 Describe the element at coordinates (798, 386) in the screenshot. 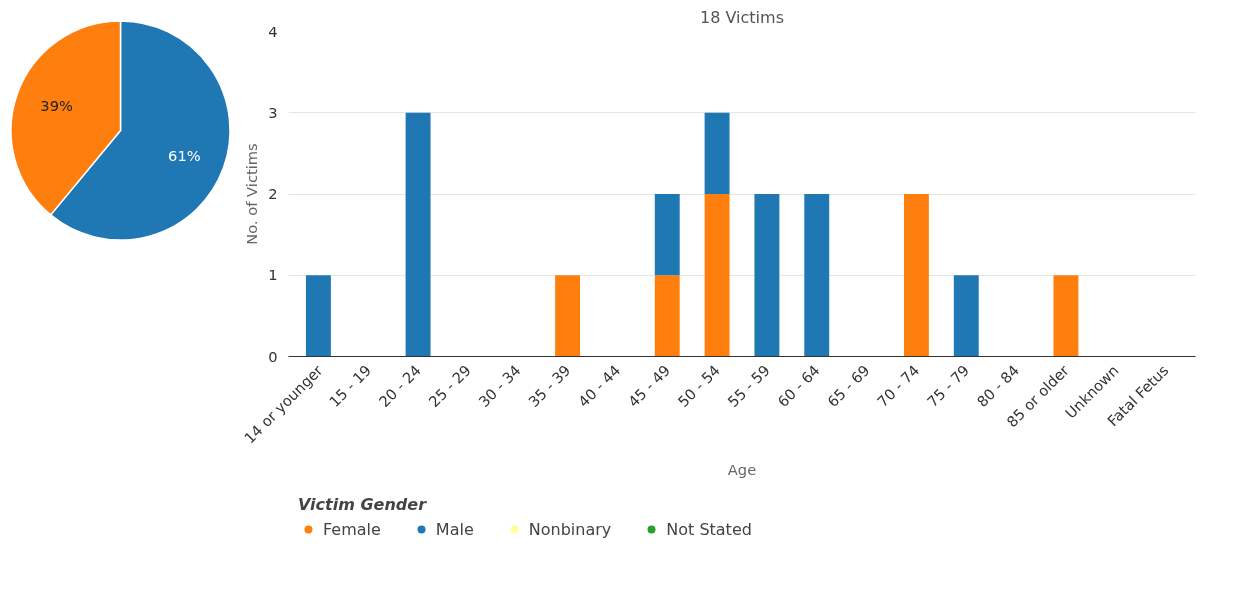

I see `x-tick-label: 60 - 64` at that location.